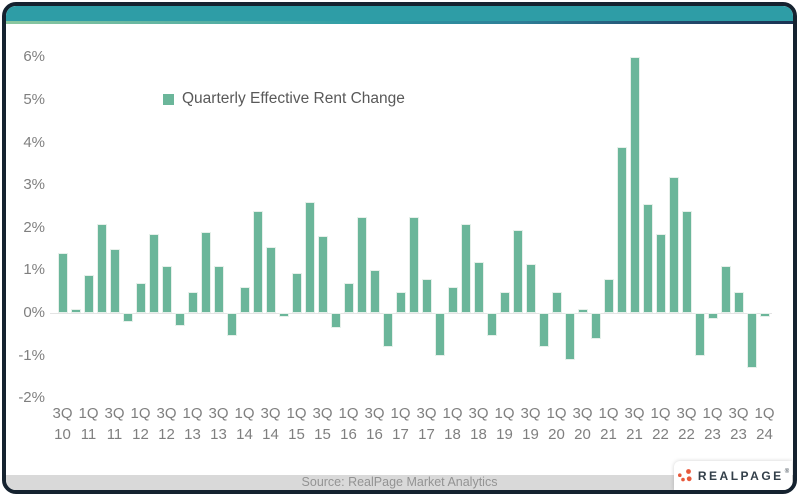 The image size is (799, 496). What do you see at coordinates (62, 434) in the screenshot?
I see `x-tick-year: 10` at bounding box center [62, 434].